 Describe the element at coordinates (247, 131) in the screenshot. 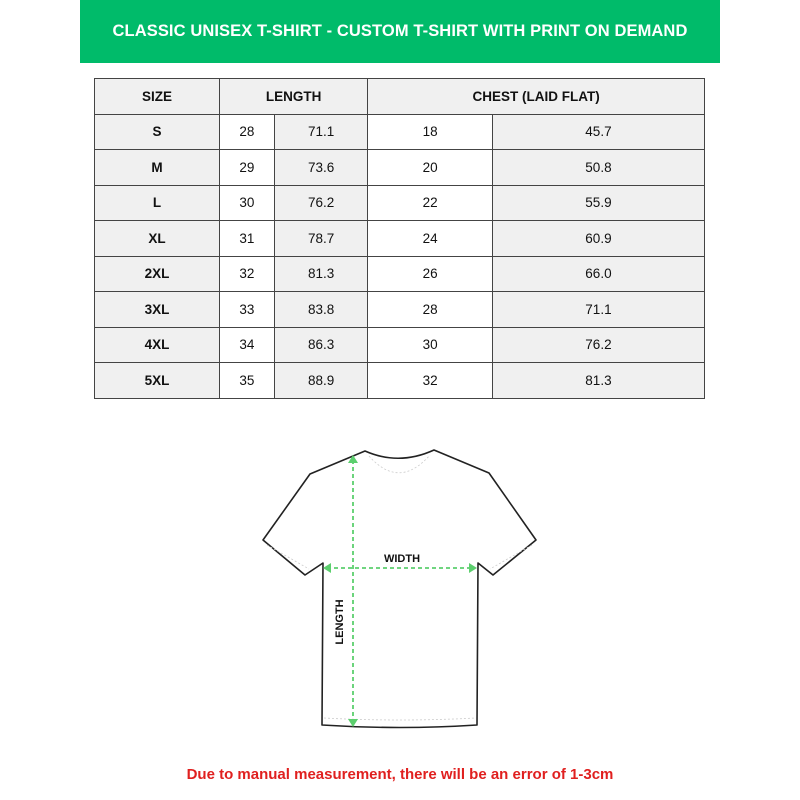

I see `cell-length-in: 28` at that location.